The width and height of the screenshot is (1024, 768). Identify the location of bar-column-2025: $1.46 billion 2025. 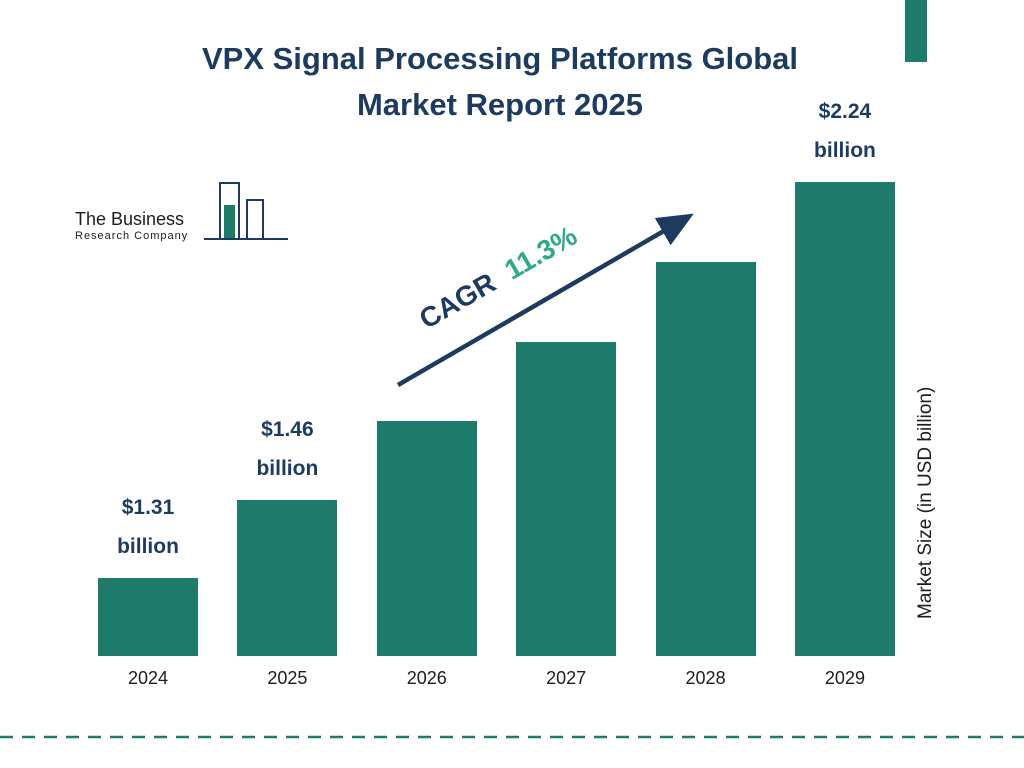
(287, 344).